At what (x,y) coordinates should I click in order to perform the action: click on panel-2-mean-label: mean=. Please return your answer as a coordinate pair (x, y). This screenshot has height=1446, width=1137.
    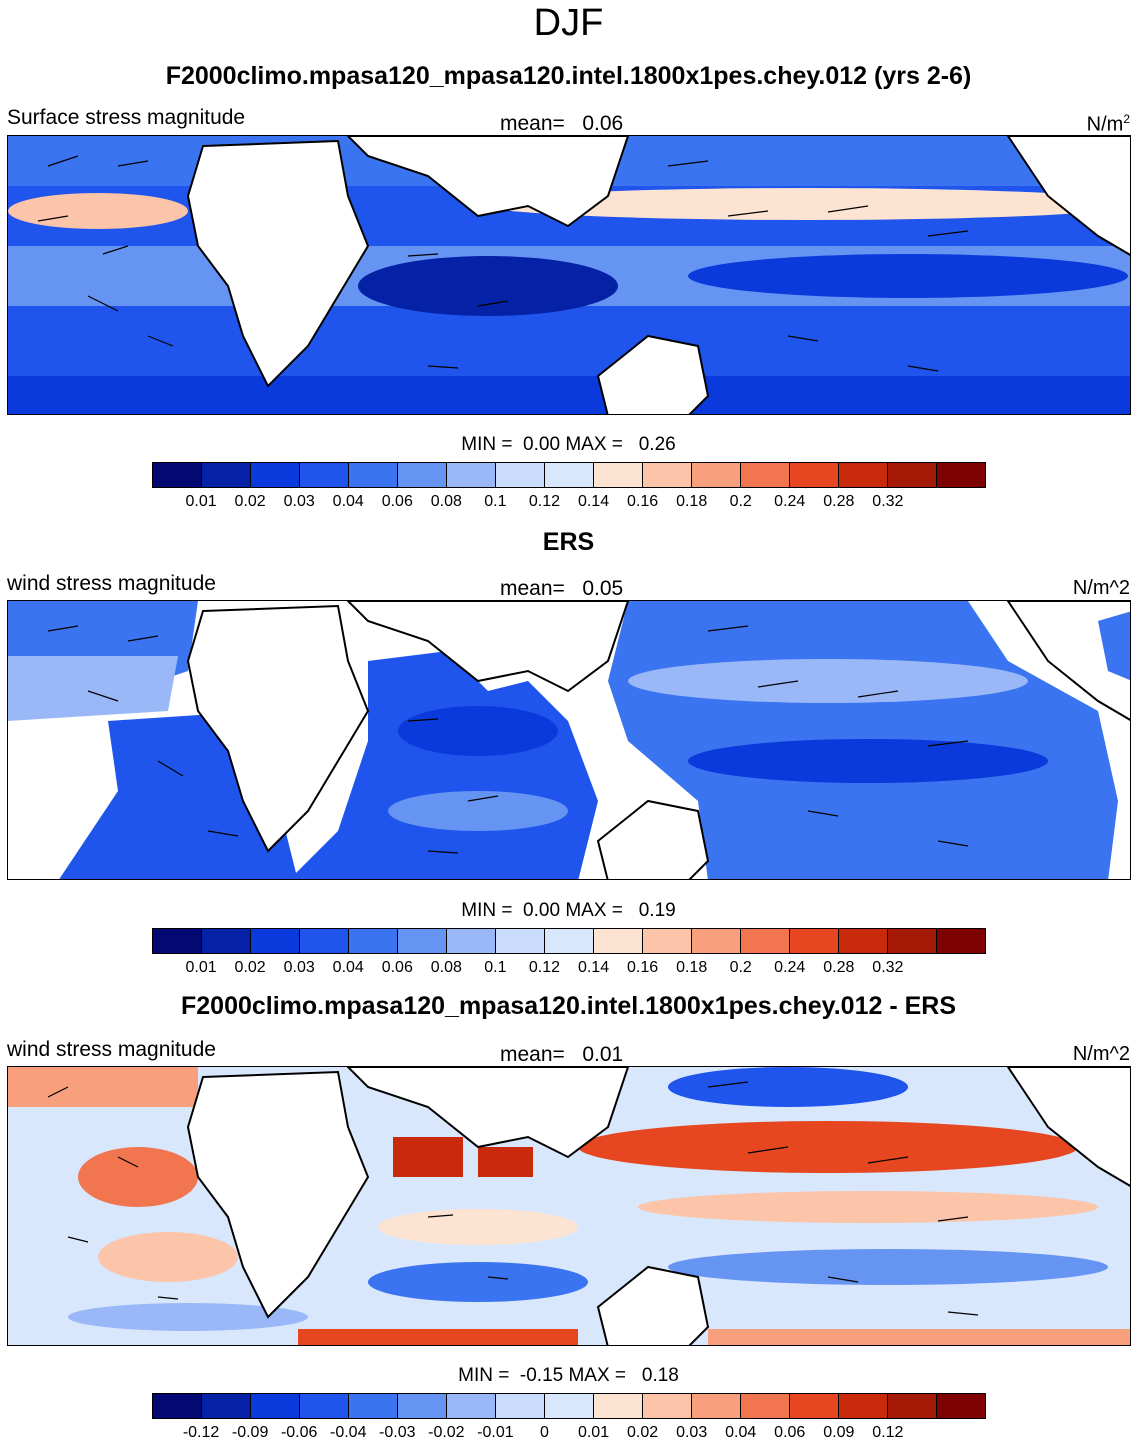
    Looking at the image, I should click on (532, 588).